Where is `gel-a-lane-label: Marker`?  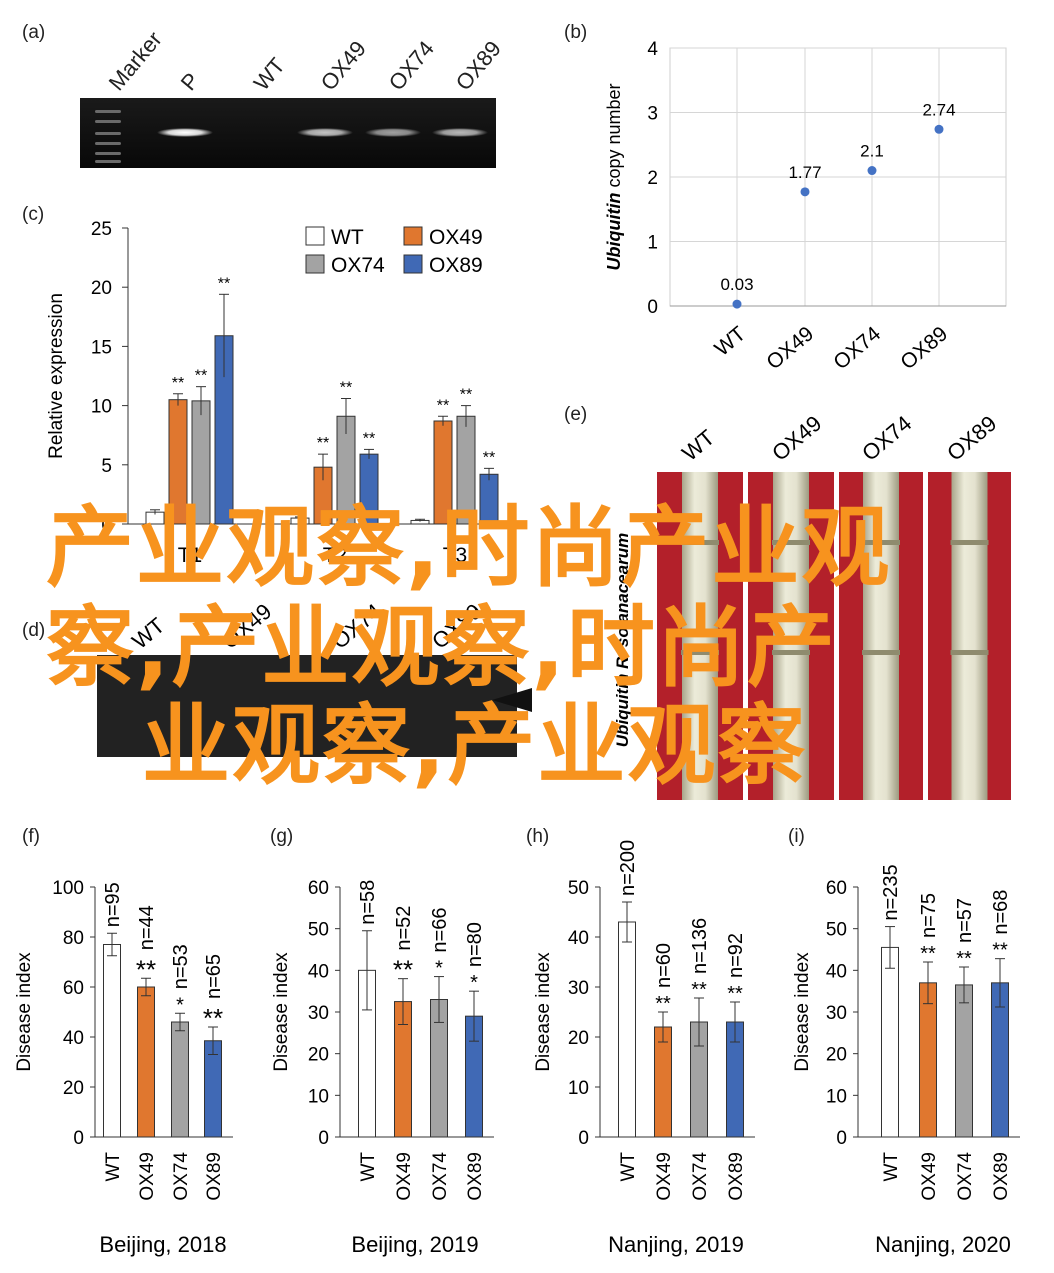 gel-a-lane-label: Marker is located at coordinates (135, 61).